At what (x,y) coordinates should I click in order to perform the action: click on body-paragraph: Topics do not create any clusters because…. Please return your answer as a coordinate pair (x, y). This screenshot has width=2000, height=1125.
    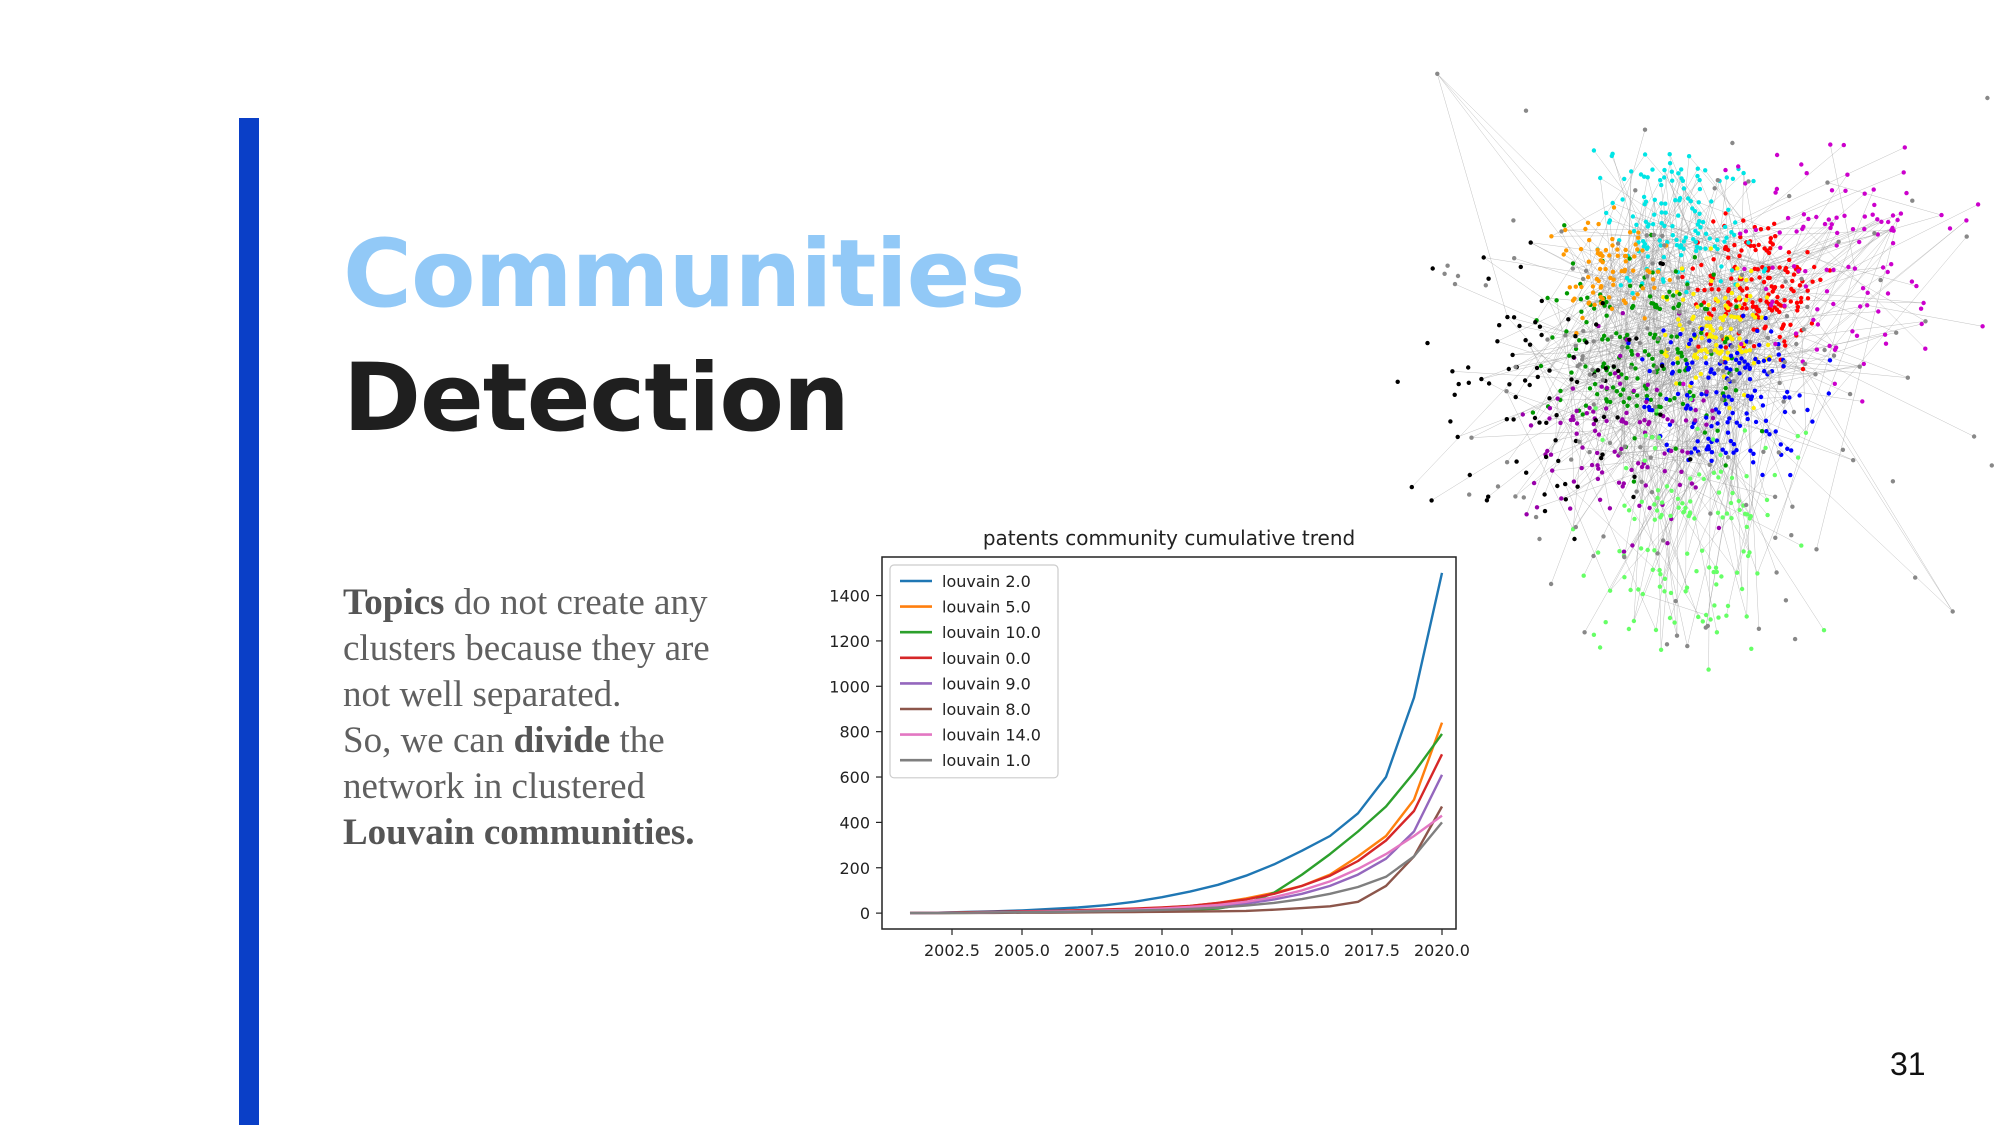
    Looking at the image, I should click on (568, 718).